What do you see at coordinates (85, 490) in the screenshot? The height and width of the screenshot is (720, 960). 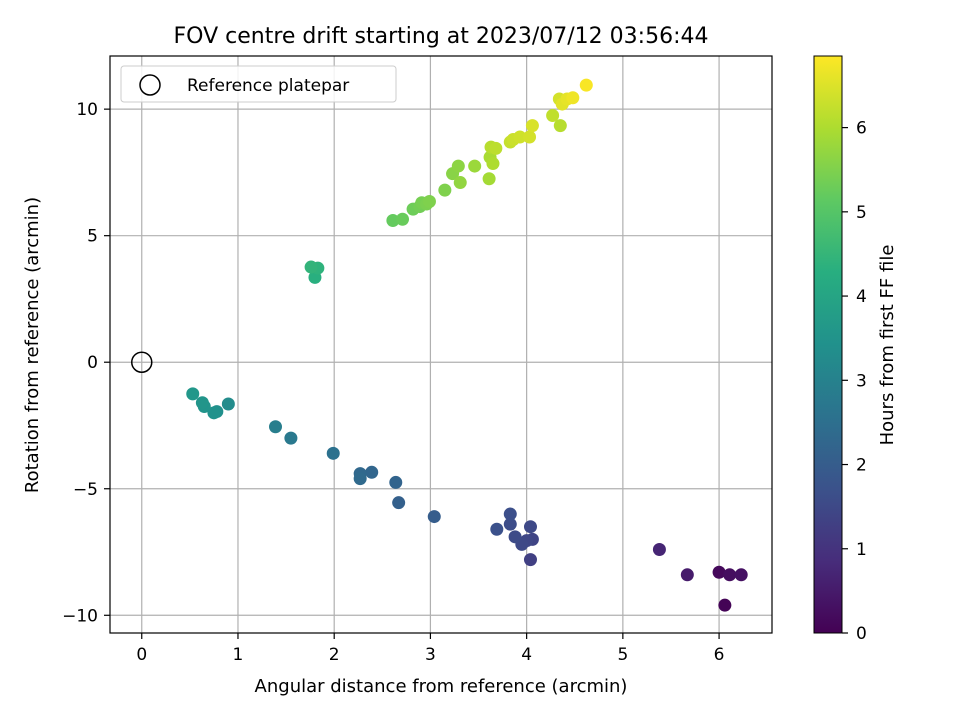 I see `y-tick-label: −5` at bounding box center [85, 490].